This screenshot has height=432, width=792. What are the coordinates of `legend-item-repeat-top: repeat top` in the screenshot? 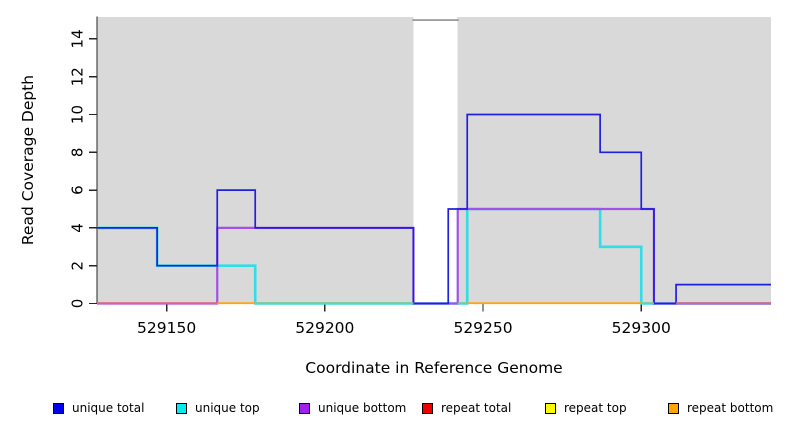 It's located at (586, 408).